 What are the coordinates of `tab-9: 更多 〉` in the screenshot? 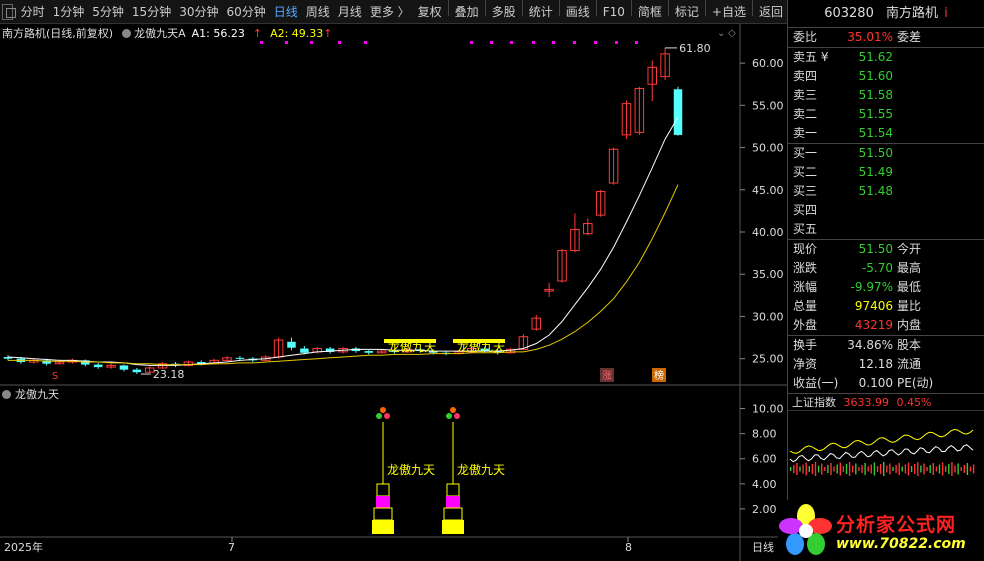 It's located at (389, 11).